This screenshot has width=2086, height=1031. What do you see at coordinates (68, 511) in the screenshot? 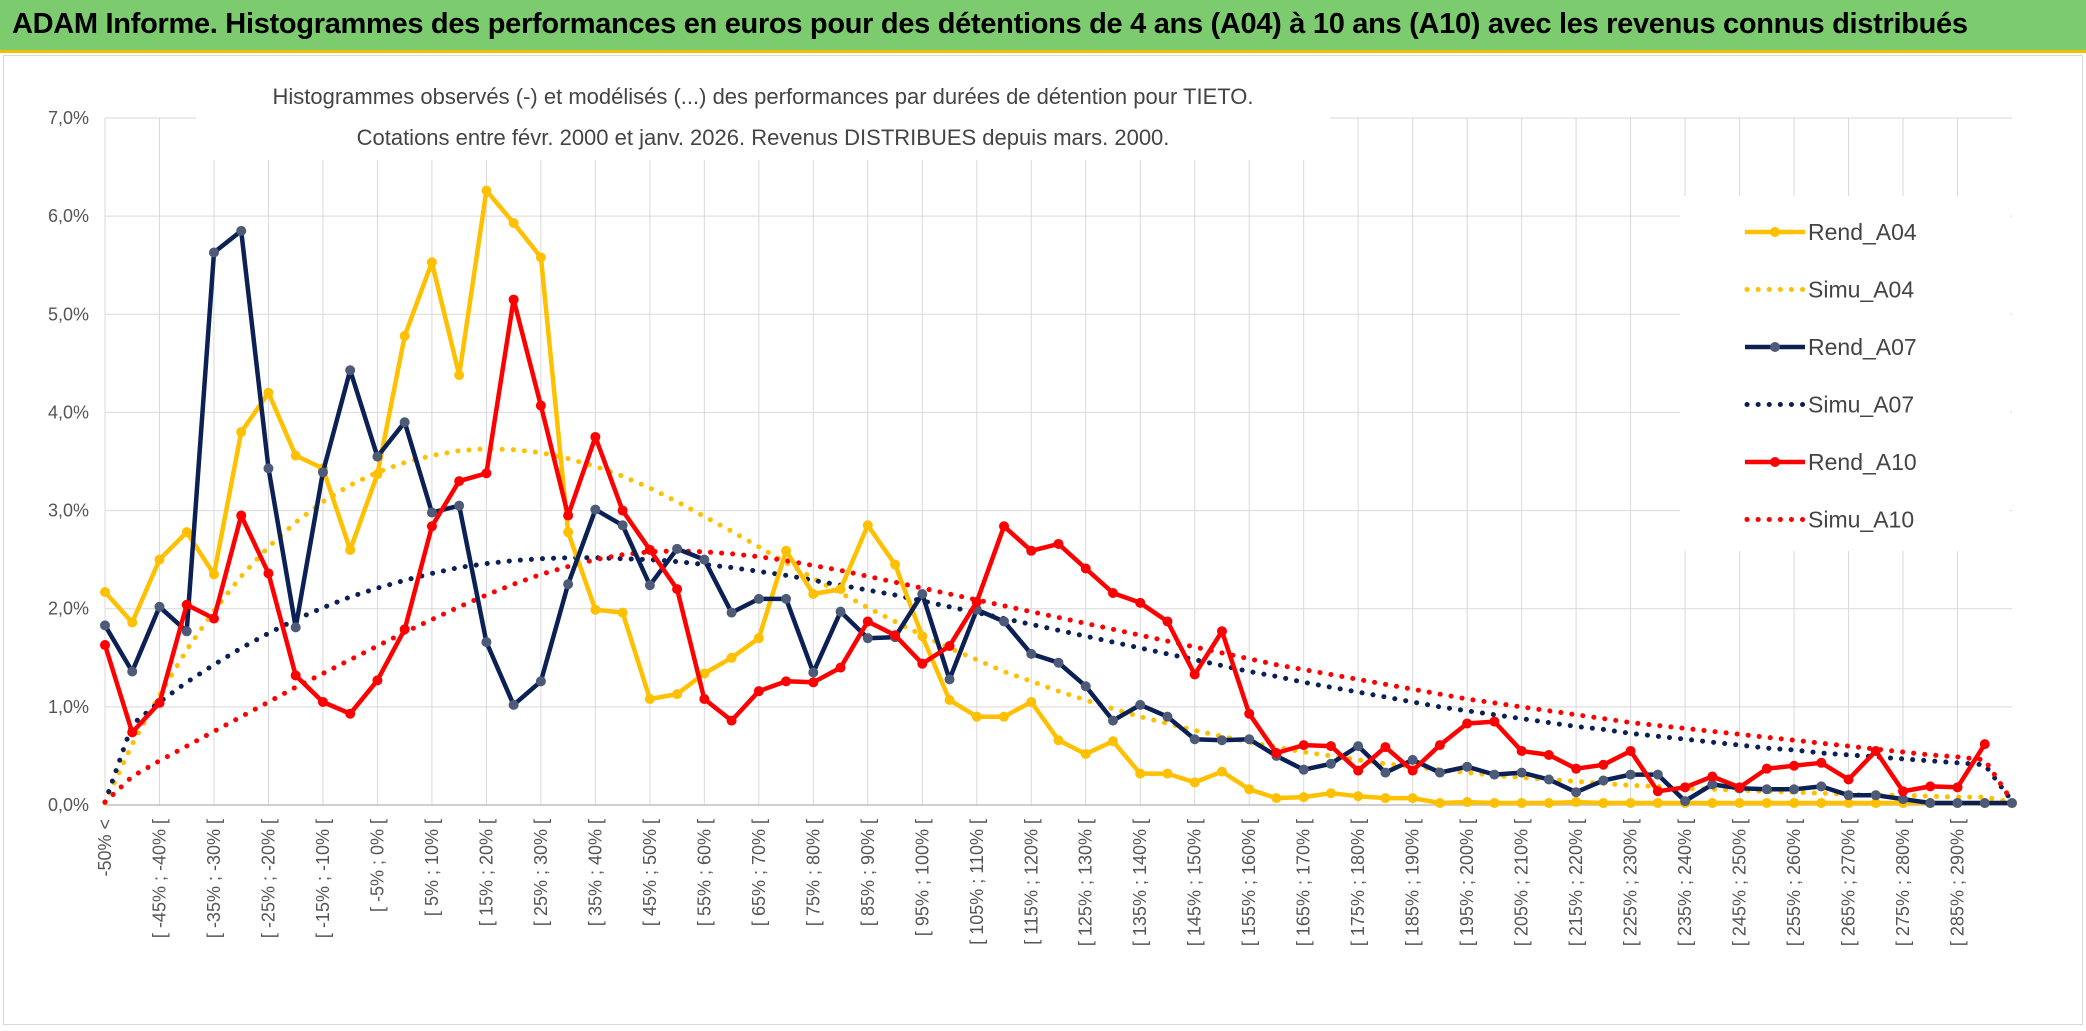
I see `y-tick-label: 3,0%` at bounding box center [68, 511].